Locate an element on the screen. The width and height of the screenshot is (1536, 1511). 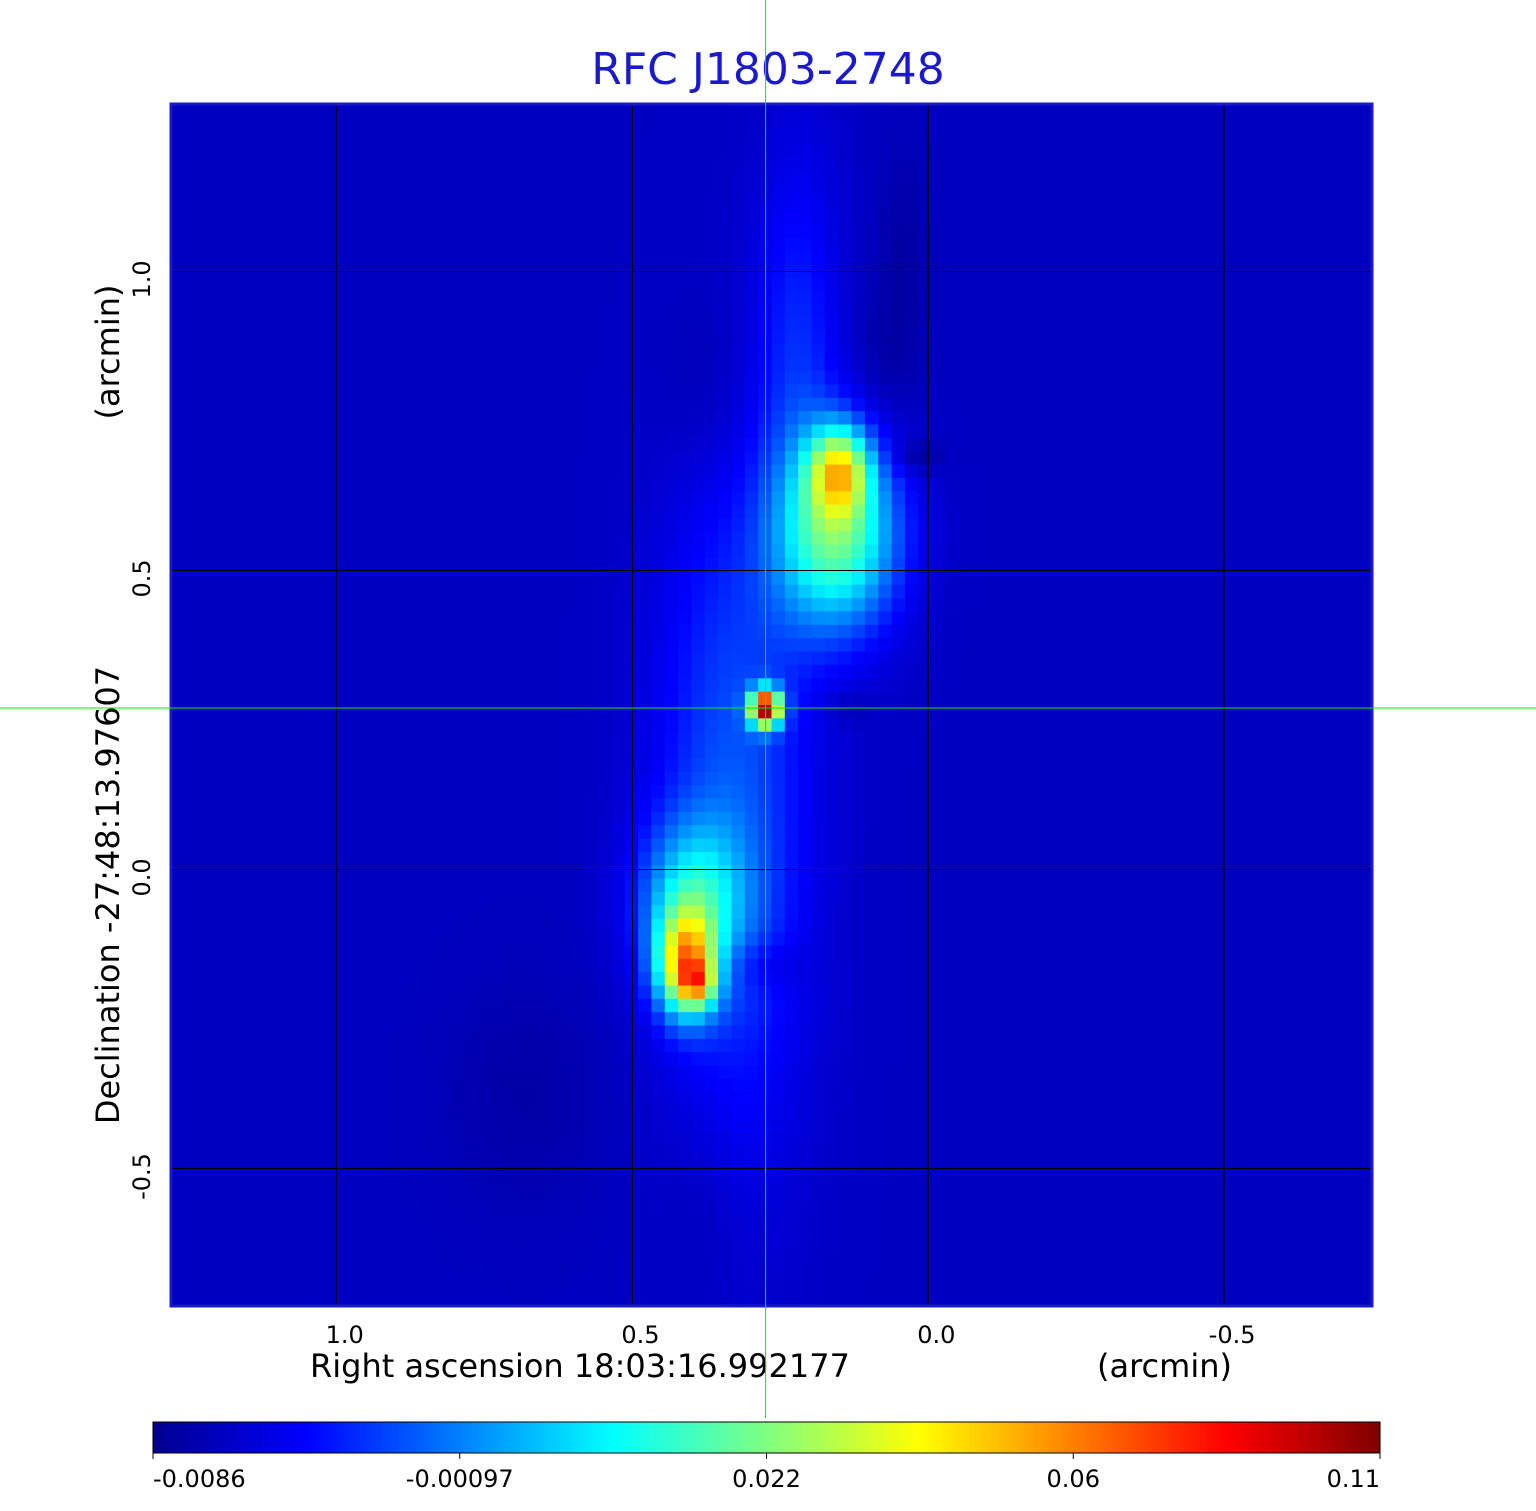
x-axis-label: Right ascension 18:03:16.992177 is located at coordinates (580, 1366).